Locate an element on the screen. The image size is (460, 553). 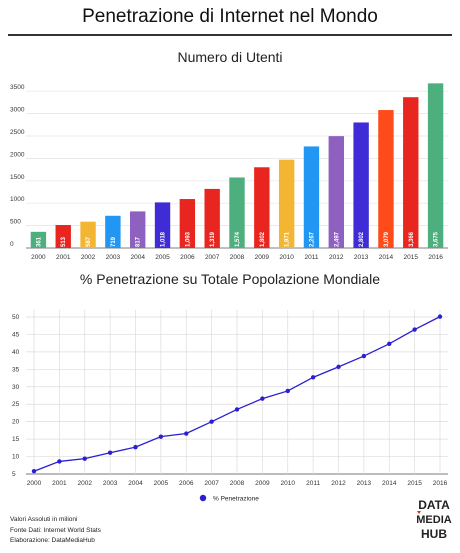
bar-x-tick-label: 2001 is located at coordinates (63, 257).